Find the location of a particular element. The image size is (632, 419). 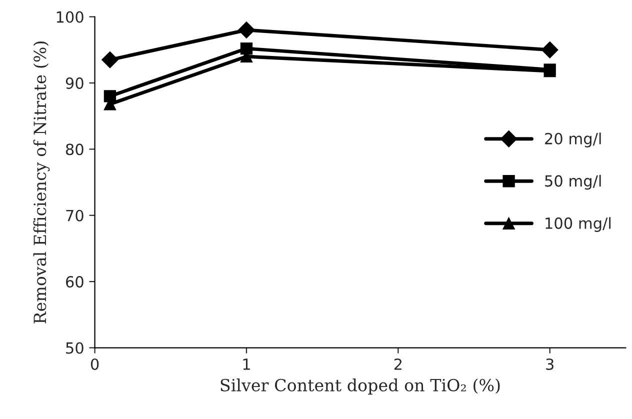

y-tick-label: 60 is located at coordinates (75, 282).